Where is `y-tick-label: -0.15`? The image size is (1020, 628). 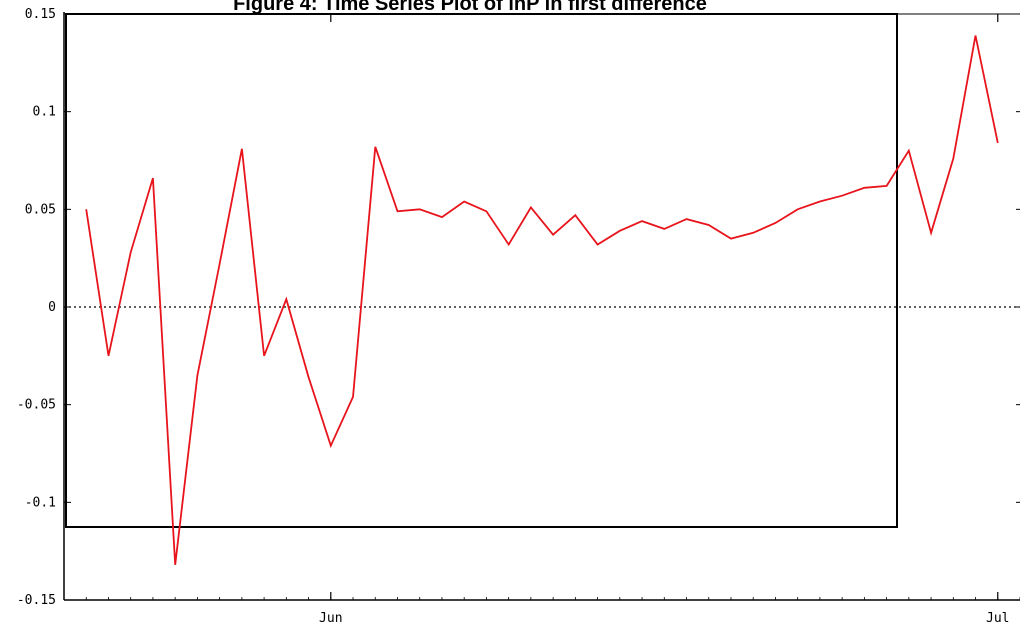
y-tick-label: -0.15 is located at coordinates (36, 600).